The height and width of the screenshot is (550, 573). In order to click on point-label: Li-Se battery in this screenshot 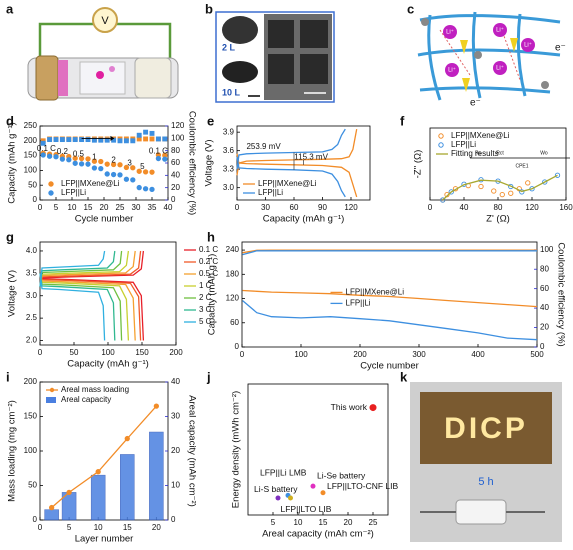, I will do `click(341, 475)`.